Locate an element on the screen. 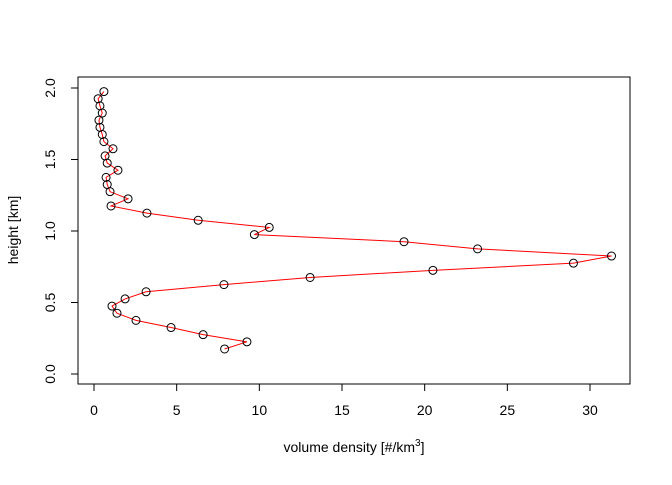  x-axis: 0 5 10 15 20 25 30 is located at coordinates (344, 400).